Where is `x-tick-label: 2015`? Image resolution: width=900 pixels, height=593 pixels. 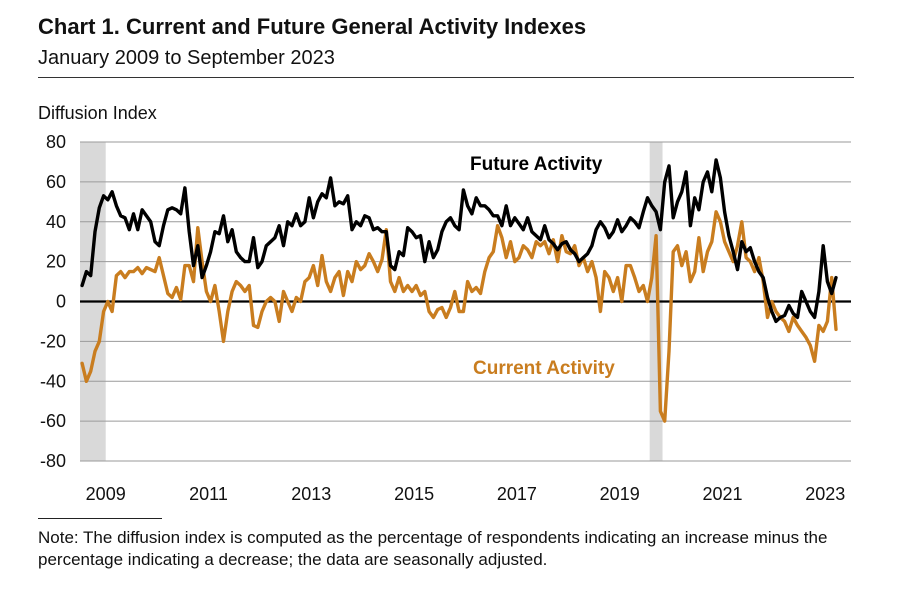
x-tick-label: 2015 is located at coordinates (414, 494).